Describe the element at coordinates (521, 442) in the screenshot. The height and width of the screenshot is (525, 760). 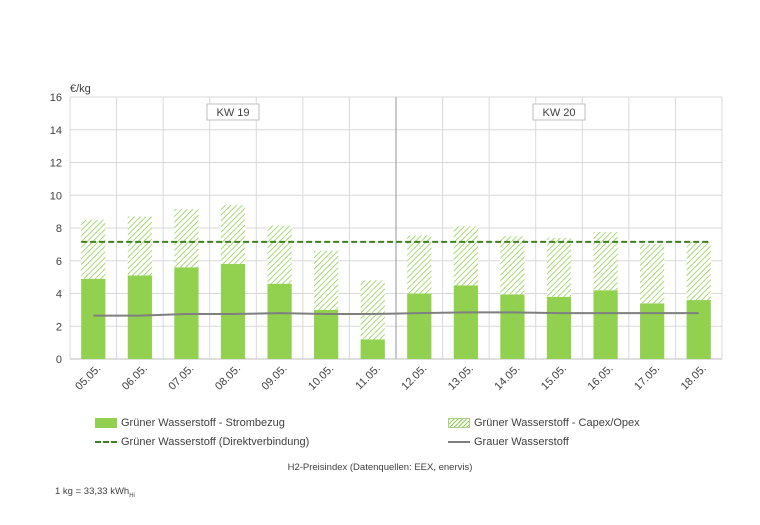
I see `legend-label-grauer-wasserstoff: Grauer Wasserstoff` at that location.